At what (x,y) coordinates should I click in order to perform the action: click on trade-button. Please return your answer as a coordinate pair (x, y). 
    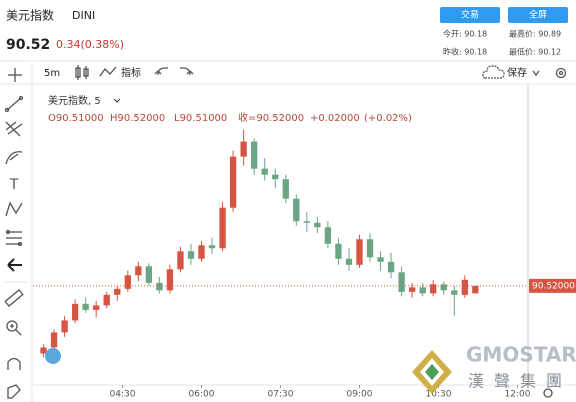
    Looking at the image, I should click on (470, 15).